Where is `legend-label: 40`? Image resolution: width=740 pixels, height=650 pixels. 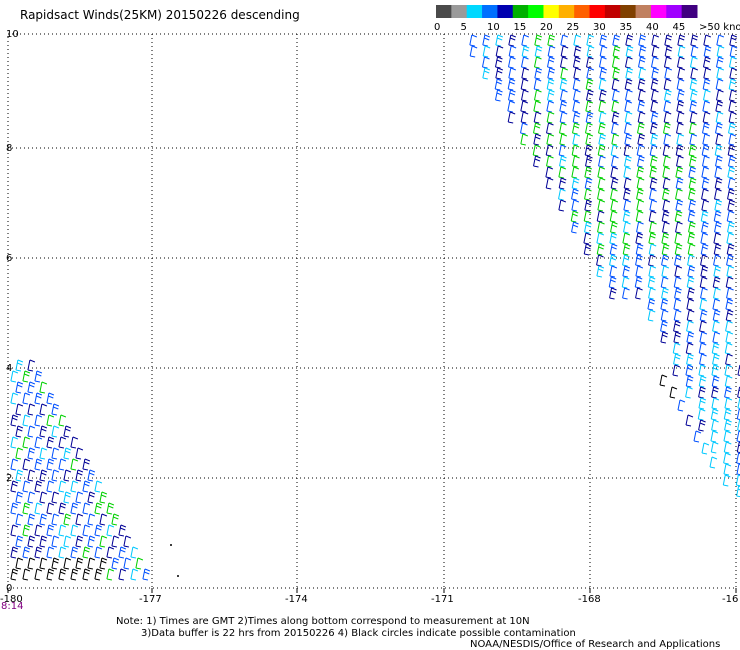 legend-label: 40 is located at coordinates (652, 27).